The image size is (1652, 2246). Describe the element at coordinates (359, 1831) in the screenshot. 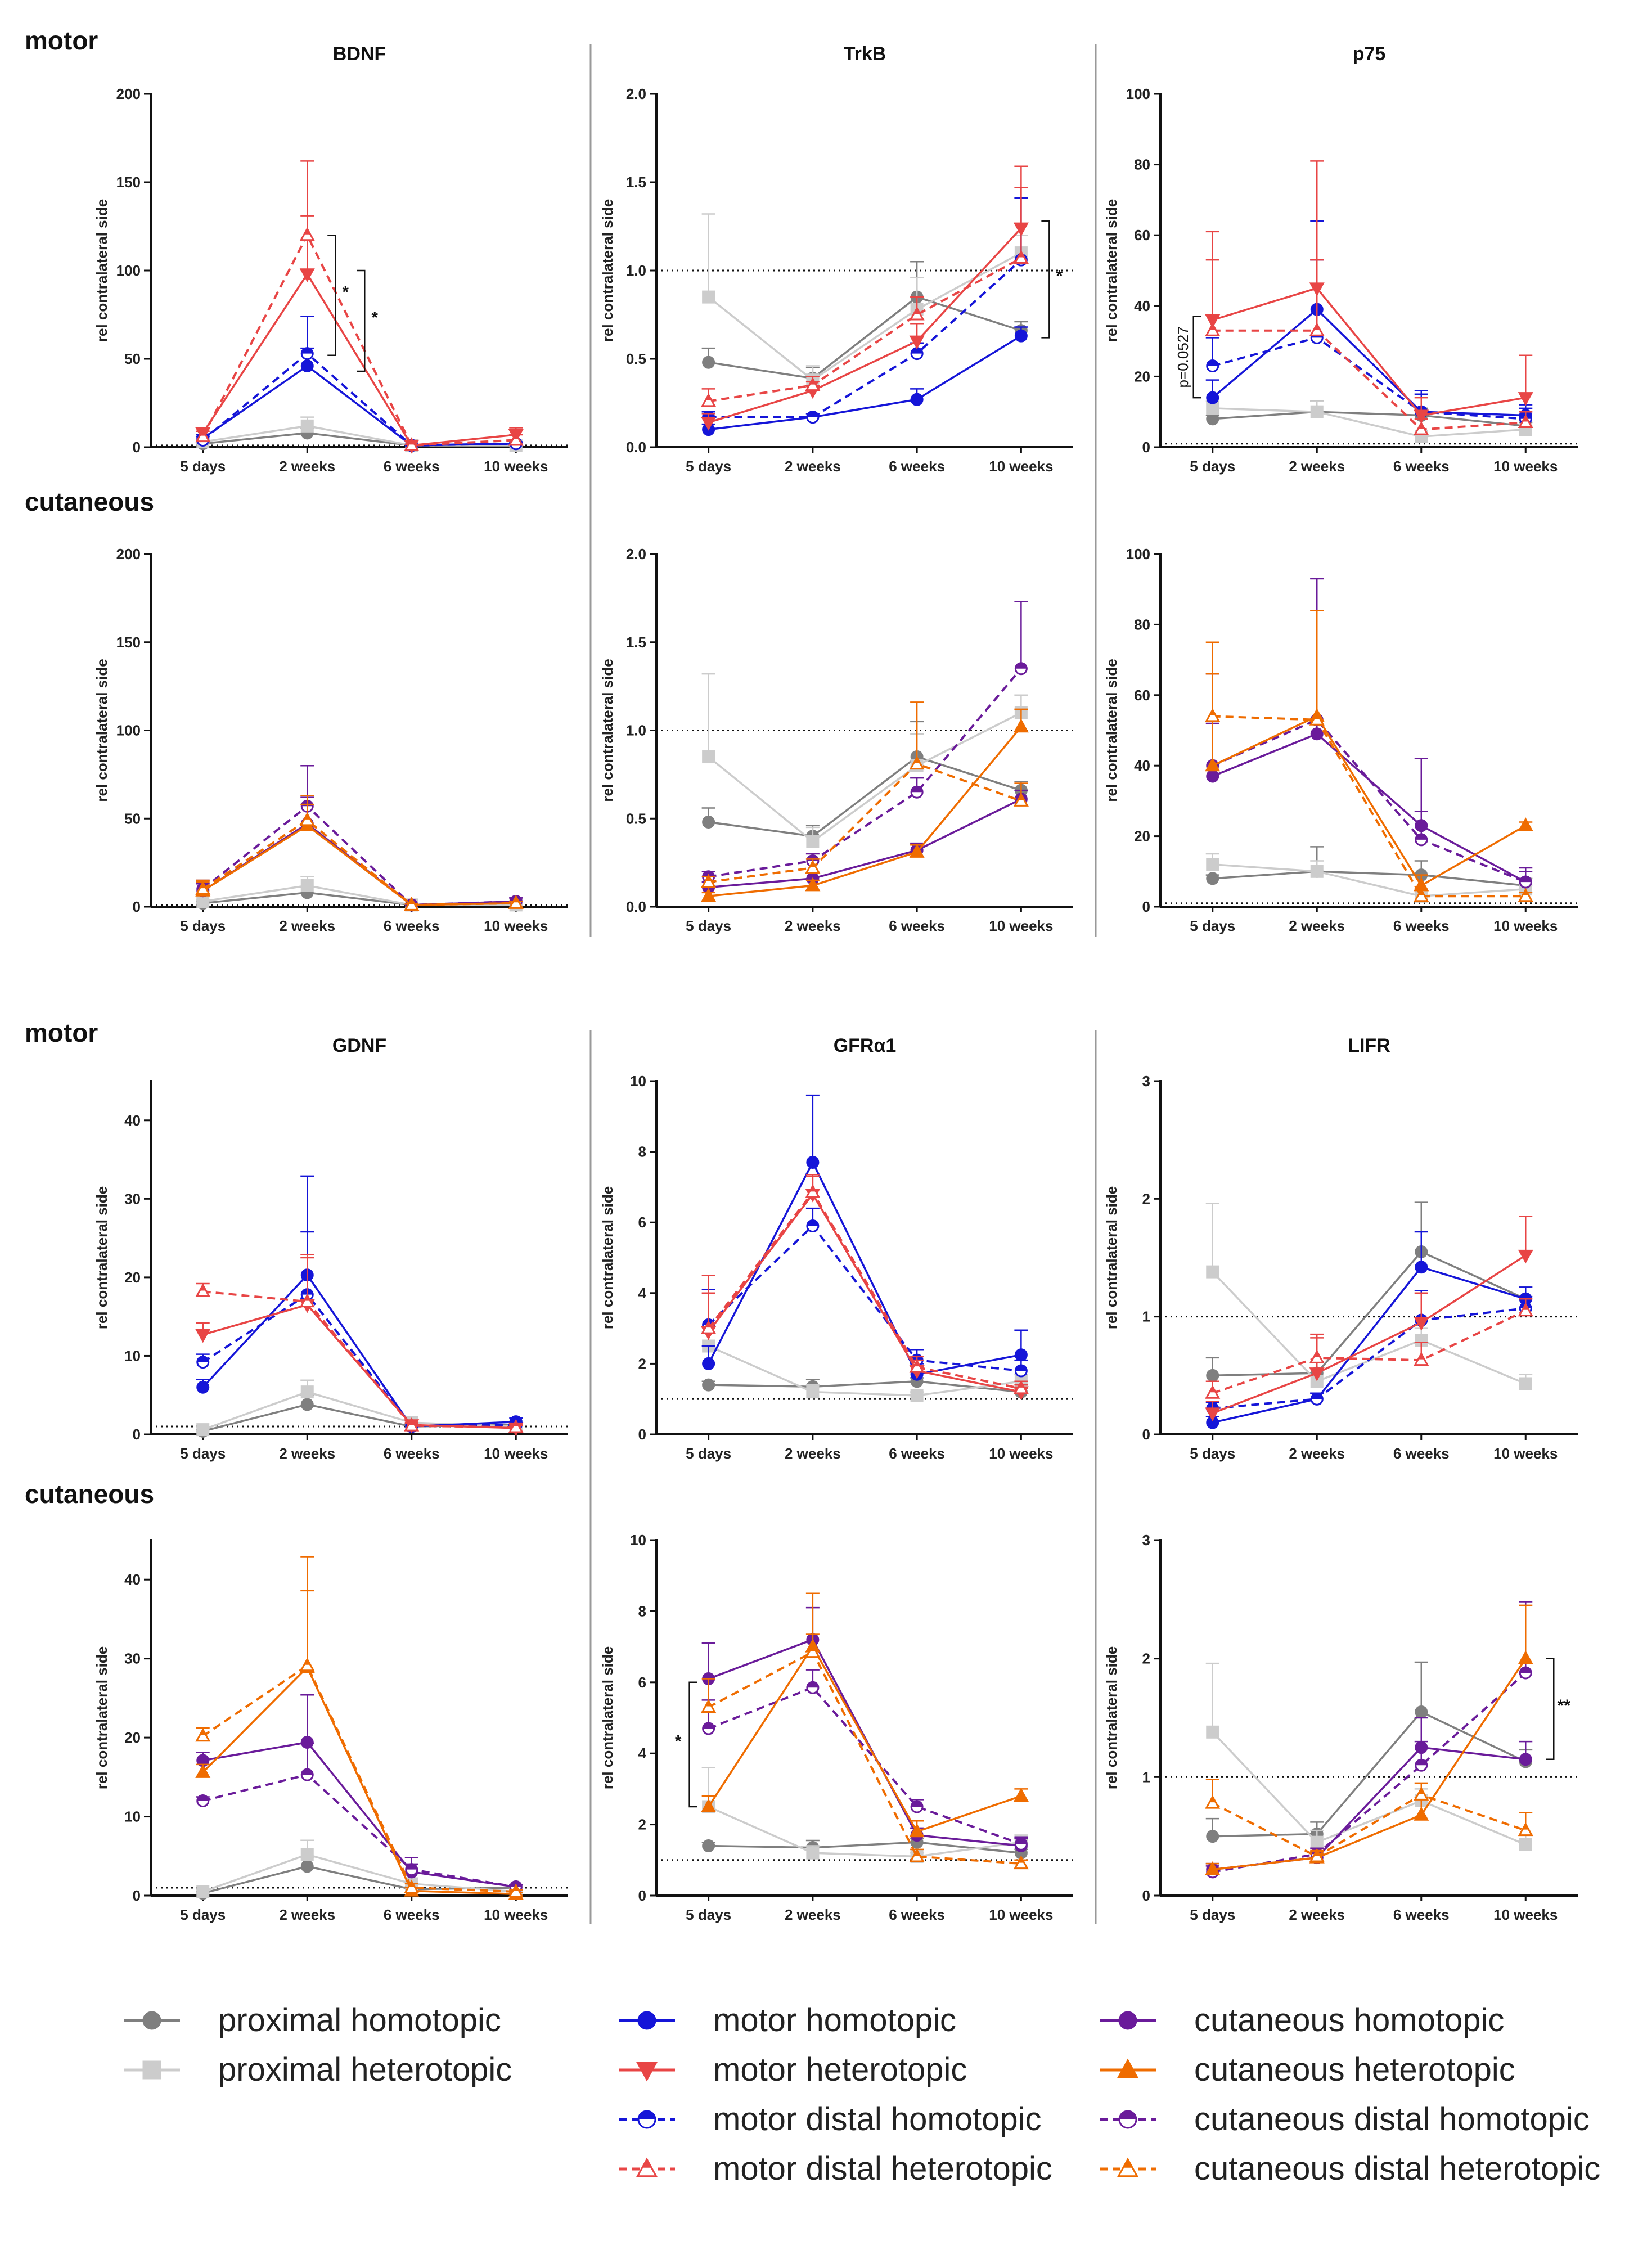

I see `series-line-gdnf-cutaneous-cutaneous-distal-homotopic` at that location.